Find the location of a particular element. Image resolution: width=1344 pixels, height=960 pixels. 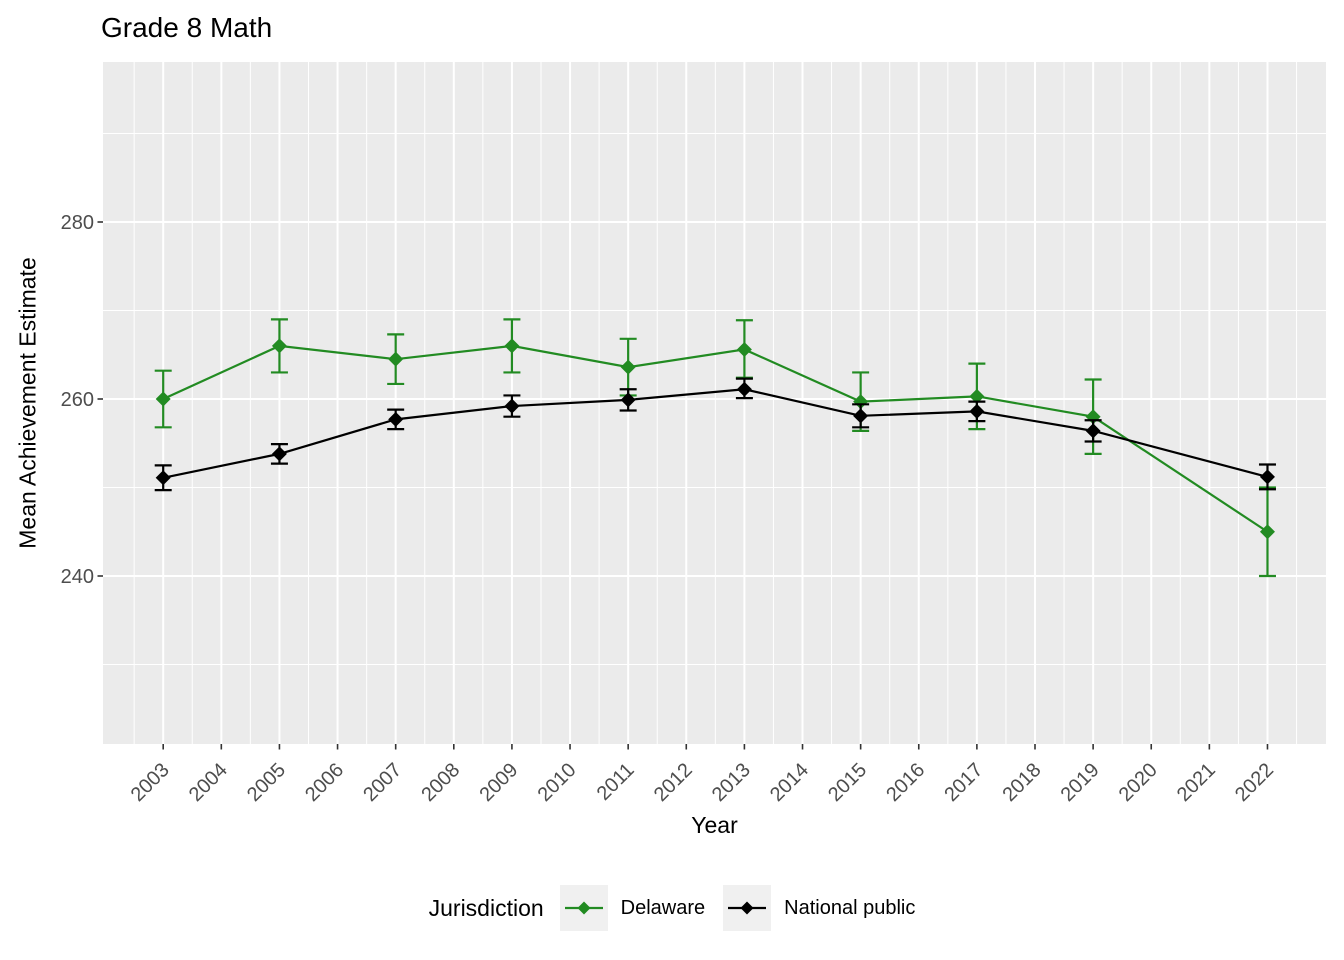

x-axis-tick-label: 2004 is located at coordinates (208, 782).